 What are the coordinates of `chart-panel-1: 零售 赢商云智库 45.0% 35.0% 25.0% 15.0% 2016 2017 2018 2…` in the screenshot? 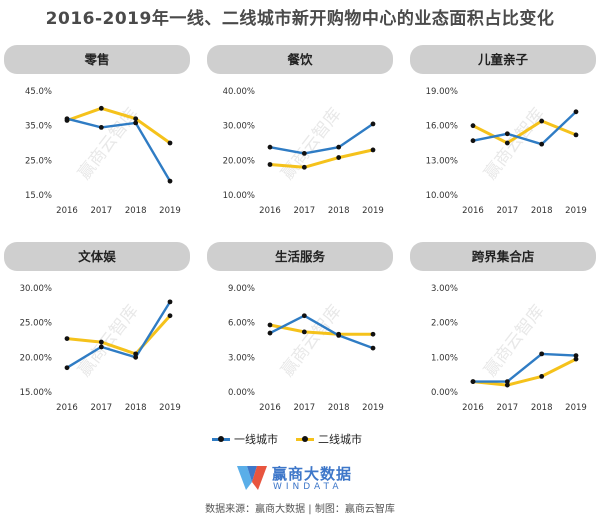 It's located at (97, 135).